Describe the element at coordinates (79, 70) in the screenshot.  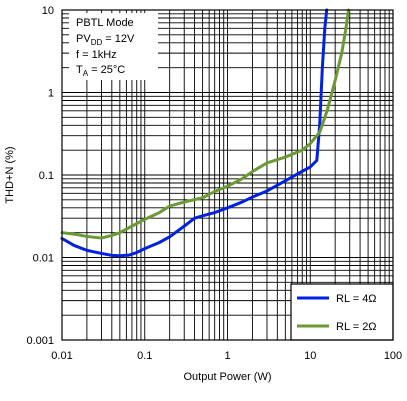
I see `temperature-symbol: T` at that location.